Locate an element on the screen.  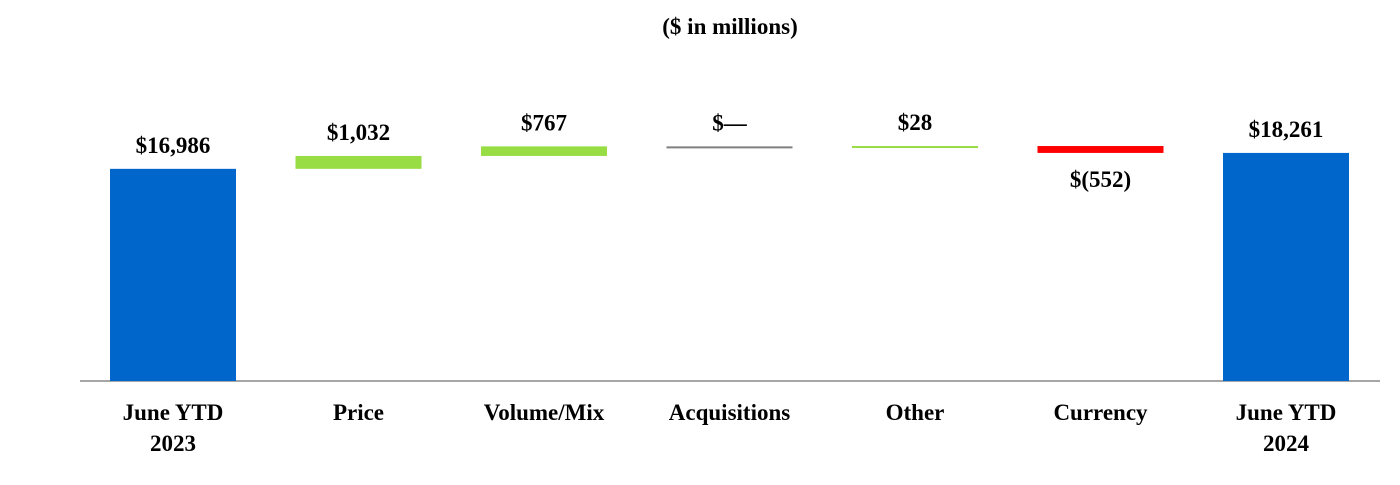
tick-label-currency: Currency is located at coordinates (1100, 412).